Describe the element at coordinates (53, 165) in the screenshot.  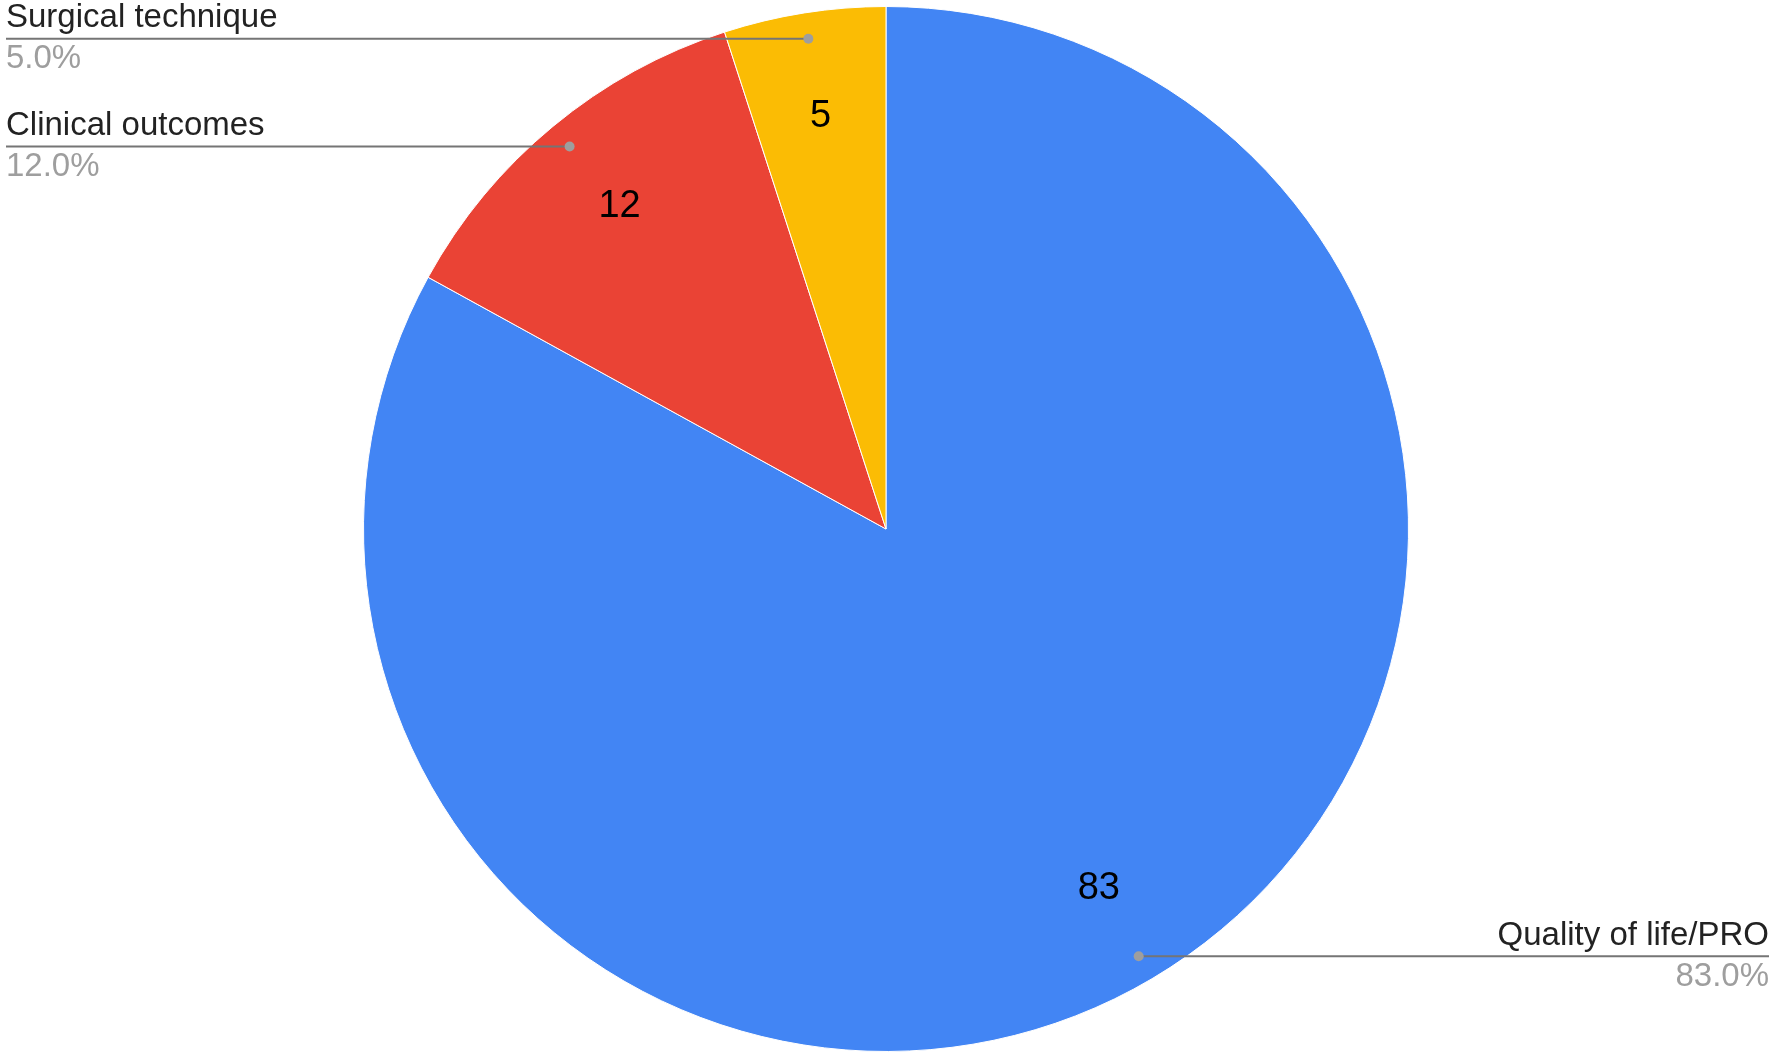
I see `text: 12.0%` at that location.